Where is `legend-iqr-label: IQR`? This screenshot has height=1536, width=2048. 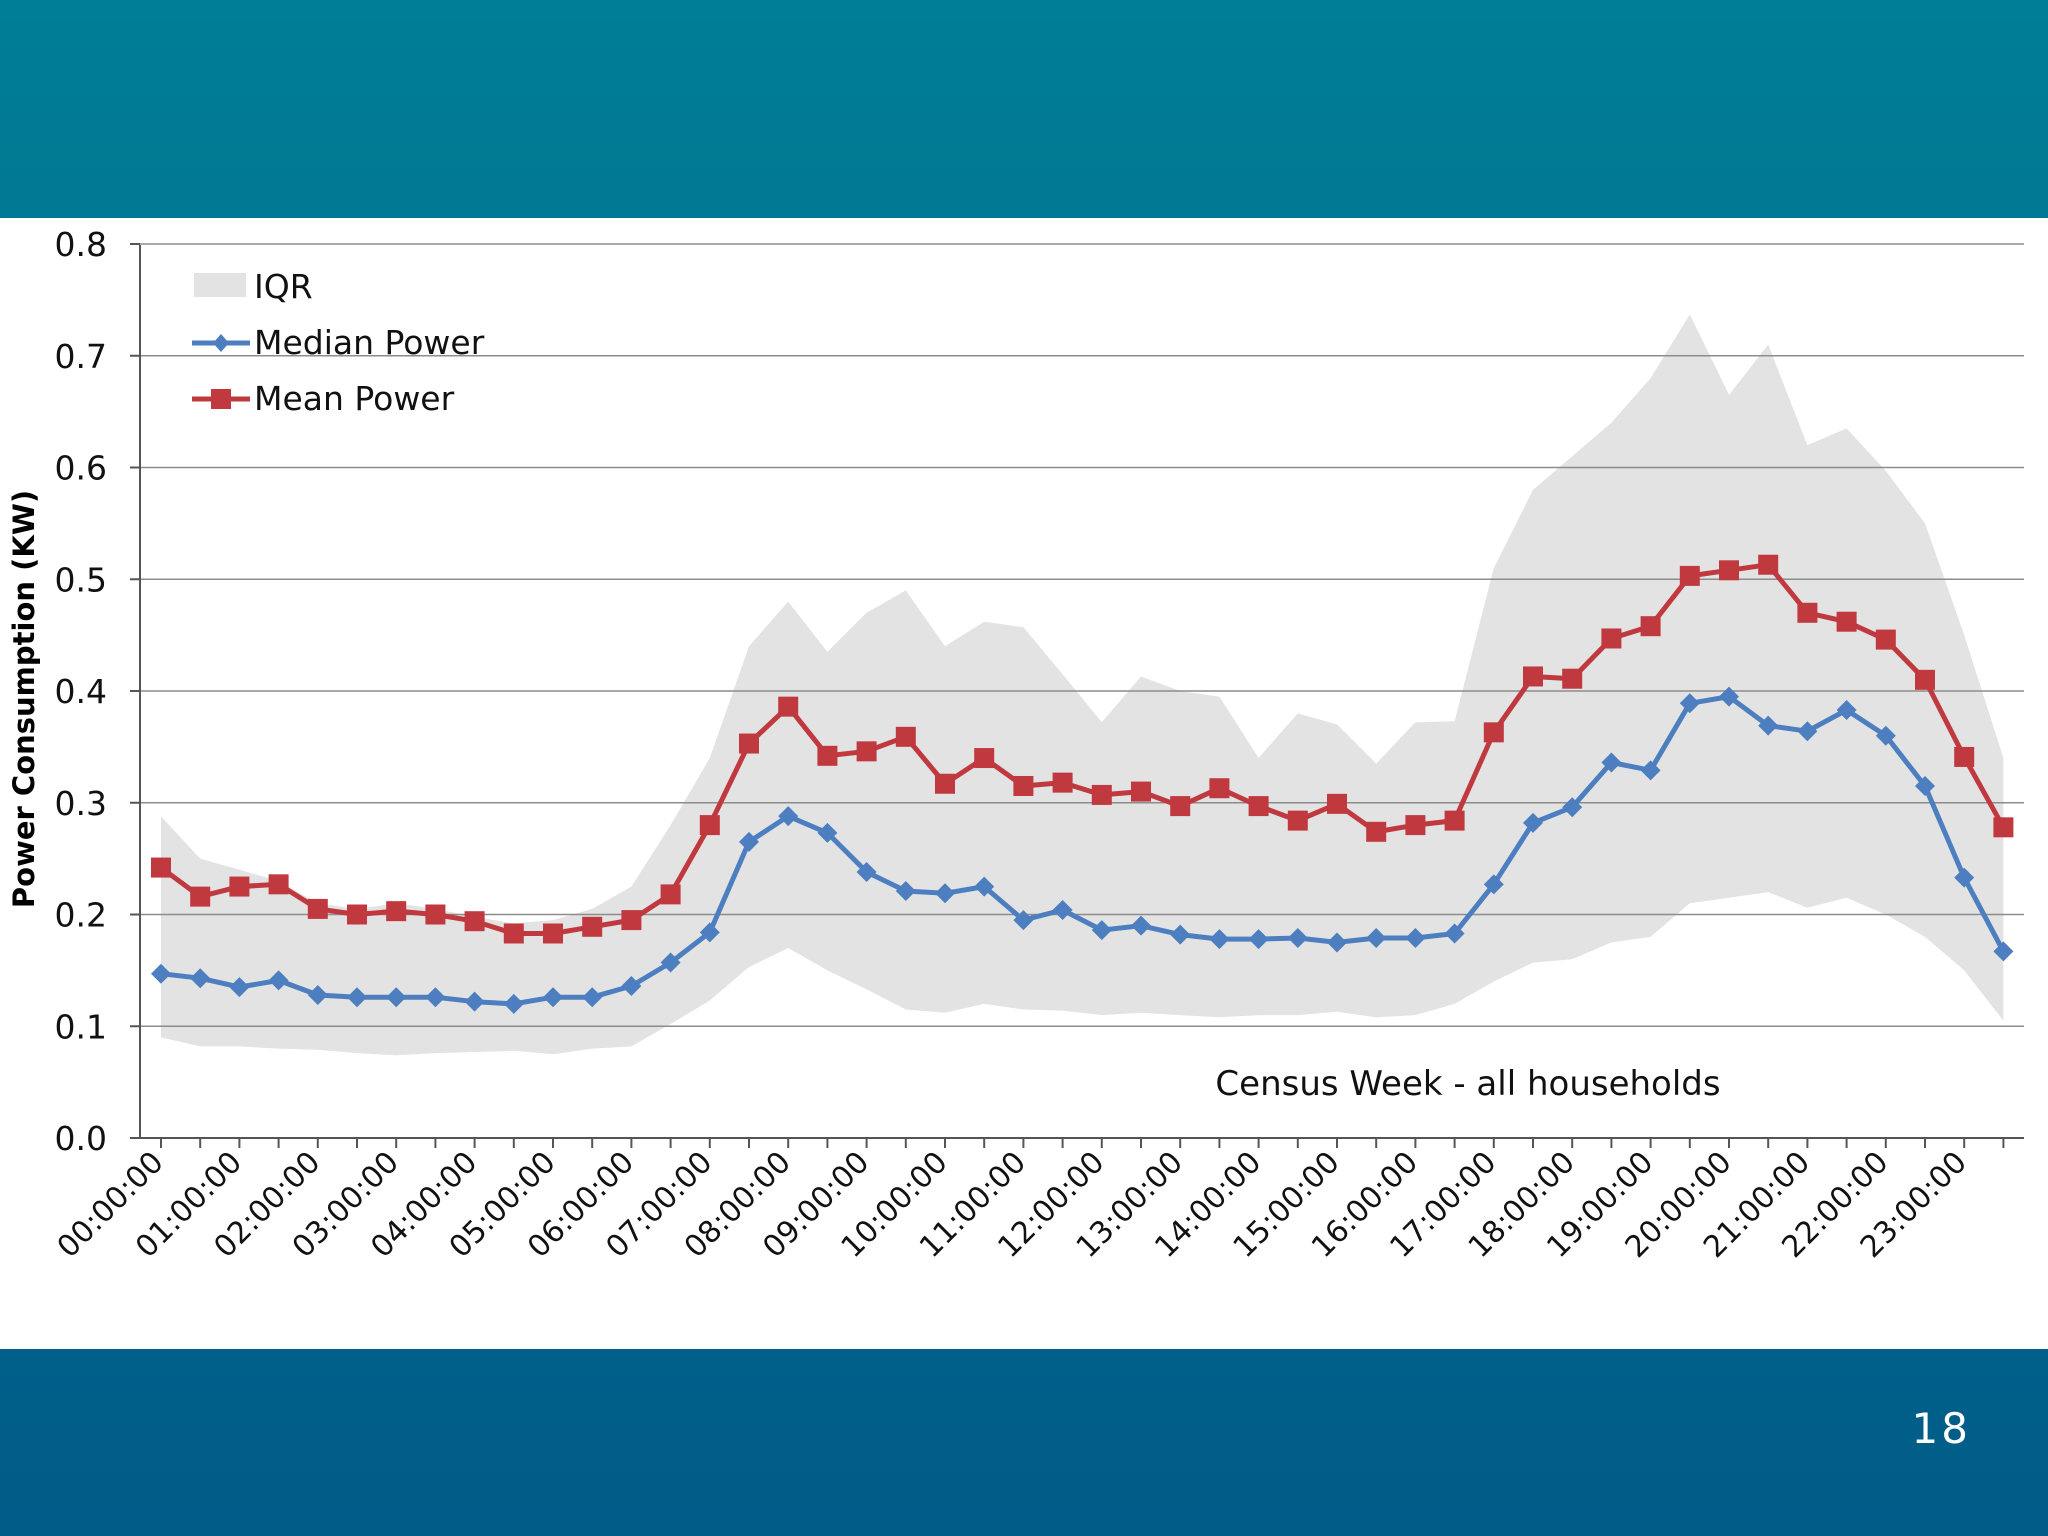 legend-iqr-label: IQR is located at coordinates (283, 286).